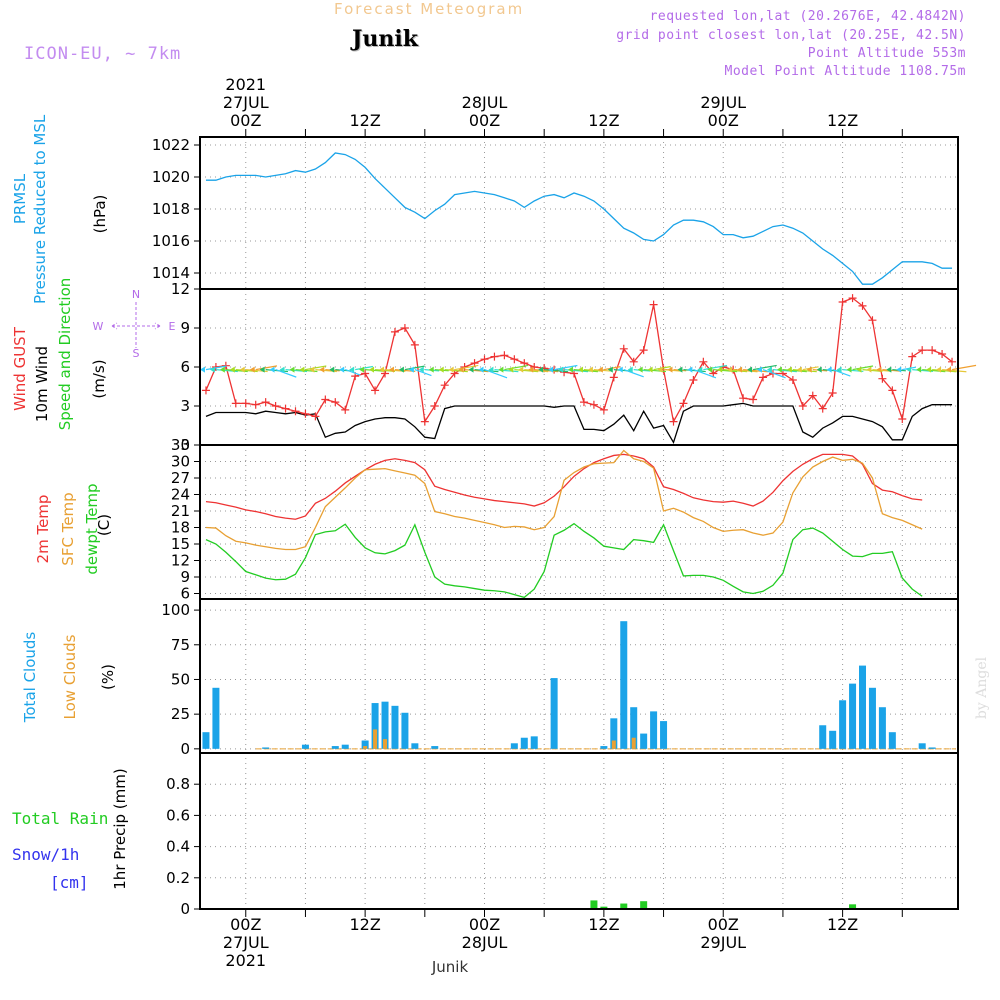 The width and height of the screenshot is (1000, 1000). I want to click on panel-frame-pressure, so click(579, 213).